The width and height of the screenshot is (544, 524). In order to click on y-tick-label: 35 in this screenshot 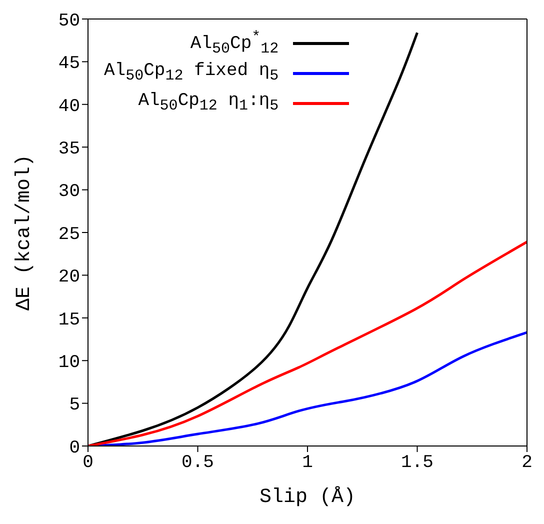, I will do `click(69, 149)`.